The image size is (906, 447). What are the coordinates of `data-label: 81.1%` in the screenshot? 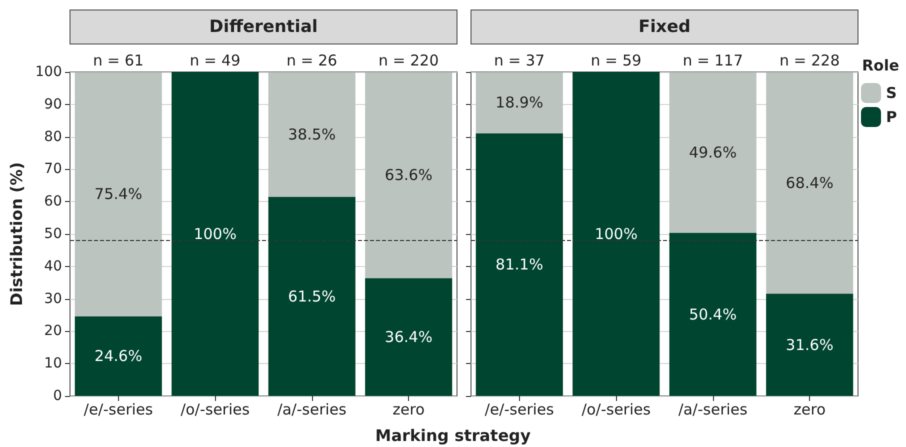 It's located at (520, 265).